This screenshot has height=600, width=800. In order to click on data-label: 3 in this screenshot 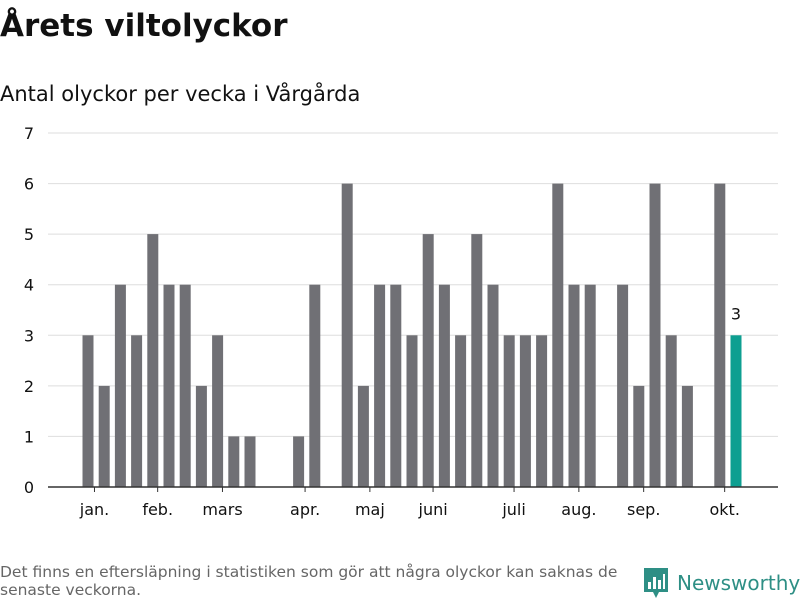, I will do `click(736, 313)`.